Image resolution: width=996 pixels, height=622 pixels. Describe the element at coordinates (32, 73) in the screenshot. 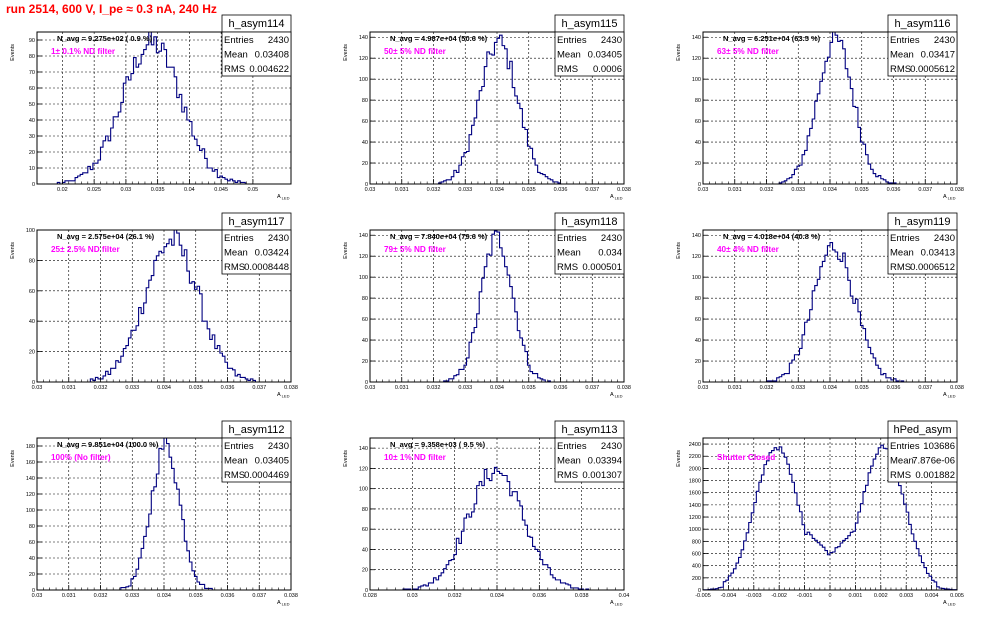

I see `y-tick-label: 70` at that location.